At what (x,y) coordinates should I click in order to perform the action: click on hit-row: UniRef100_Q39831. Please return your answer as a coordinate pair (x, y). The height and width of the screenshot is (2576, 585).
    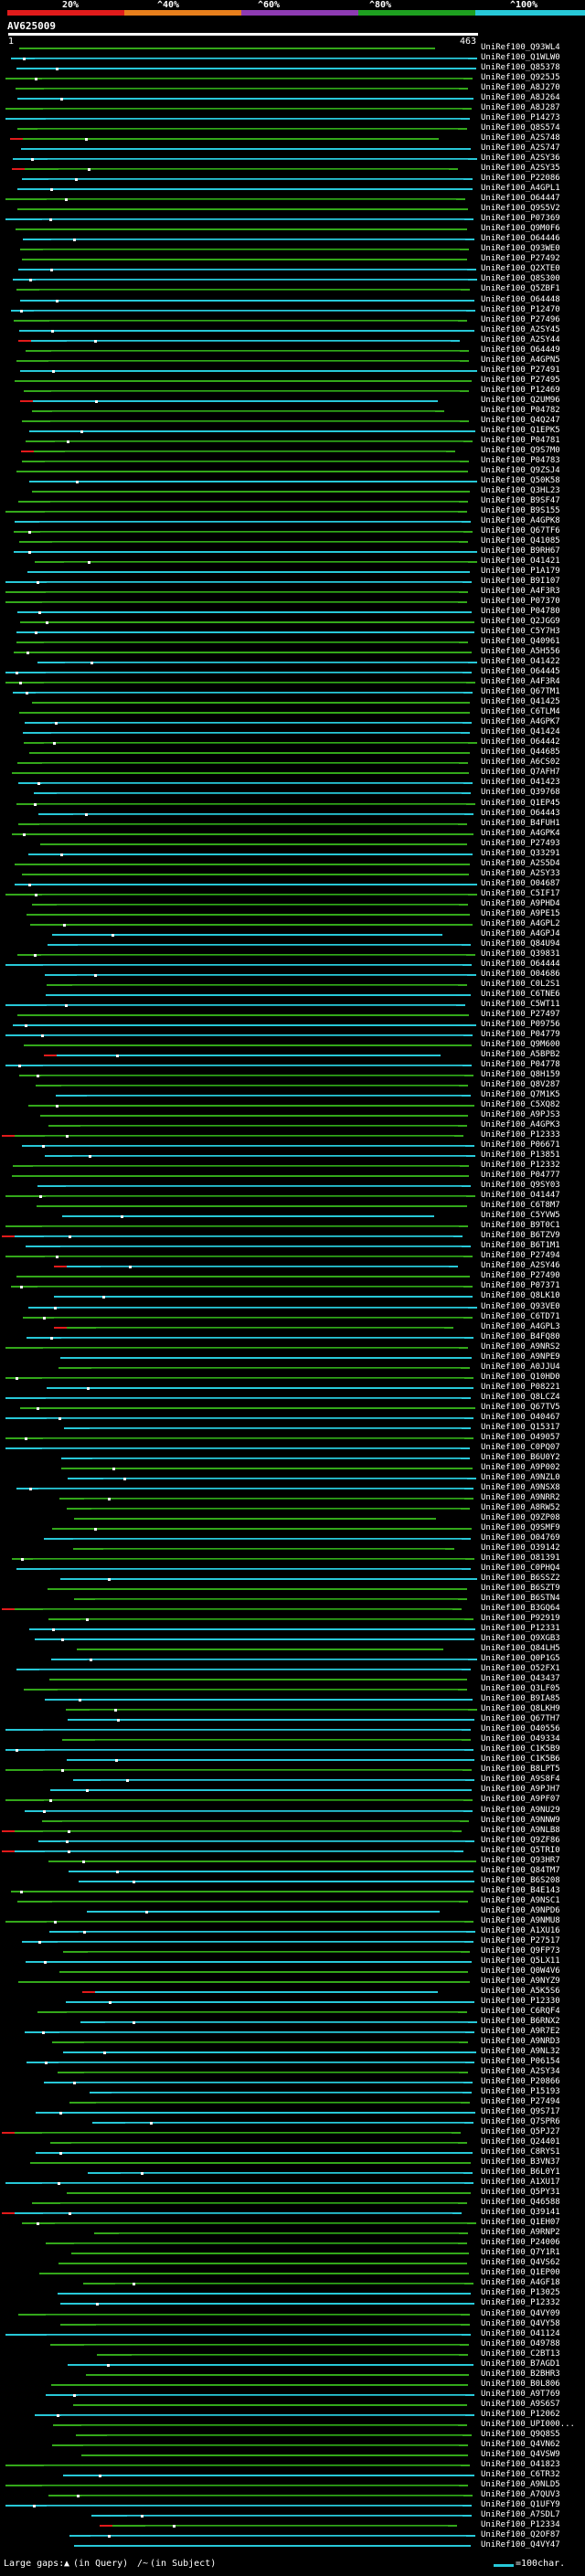
    Looking at the image, I should click on (293, 954).